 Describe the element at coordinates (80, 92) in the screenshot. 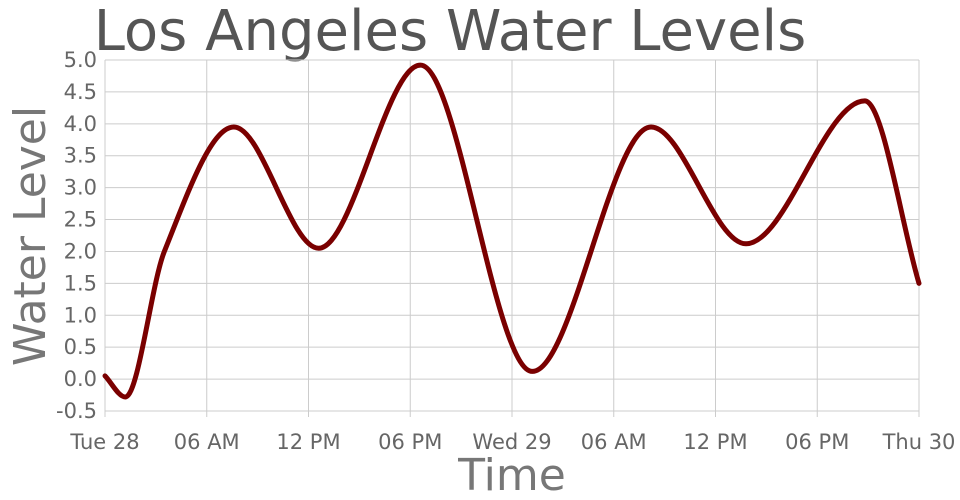

I see `y-tick-label: 4.5` at that location.